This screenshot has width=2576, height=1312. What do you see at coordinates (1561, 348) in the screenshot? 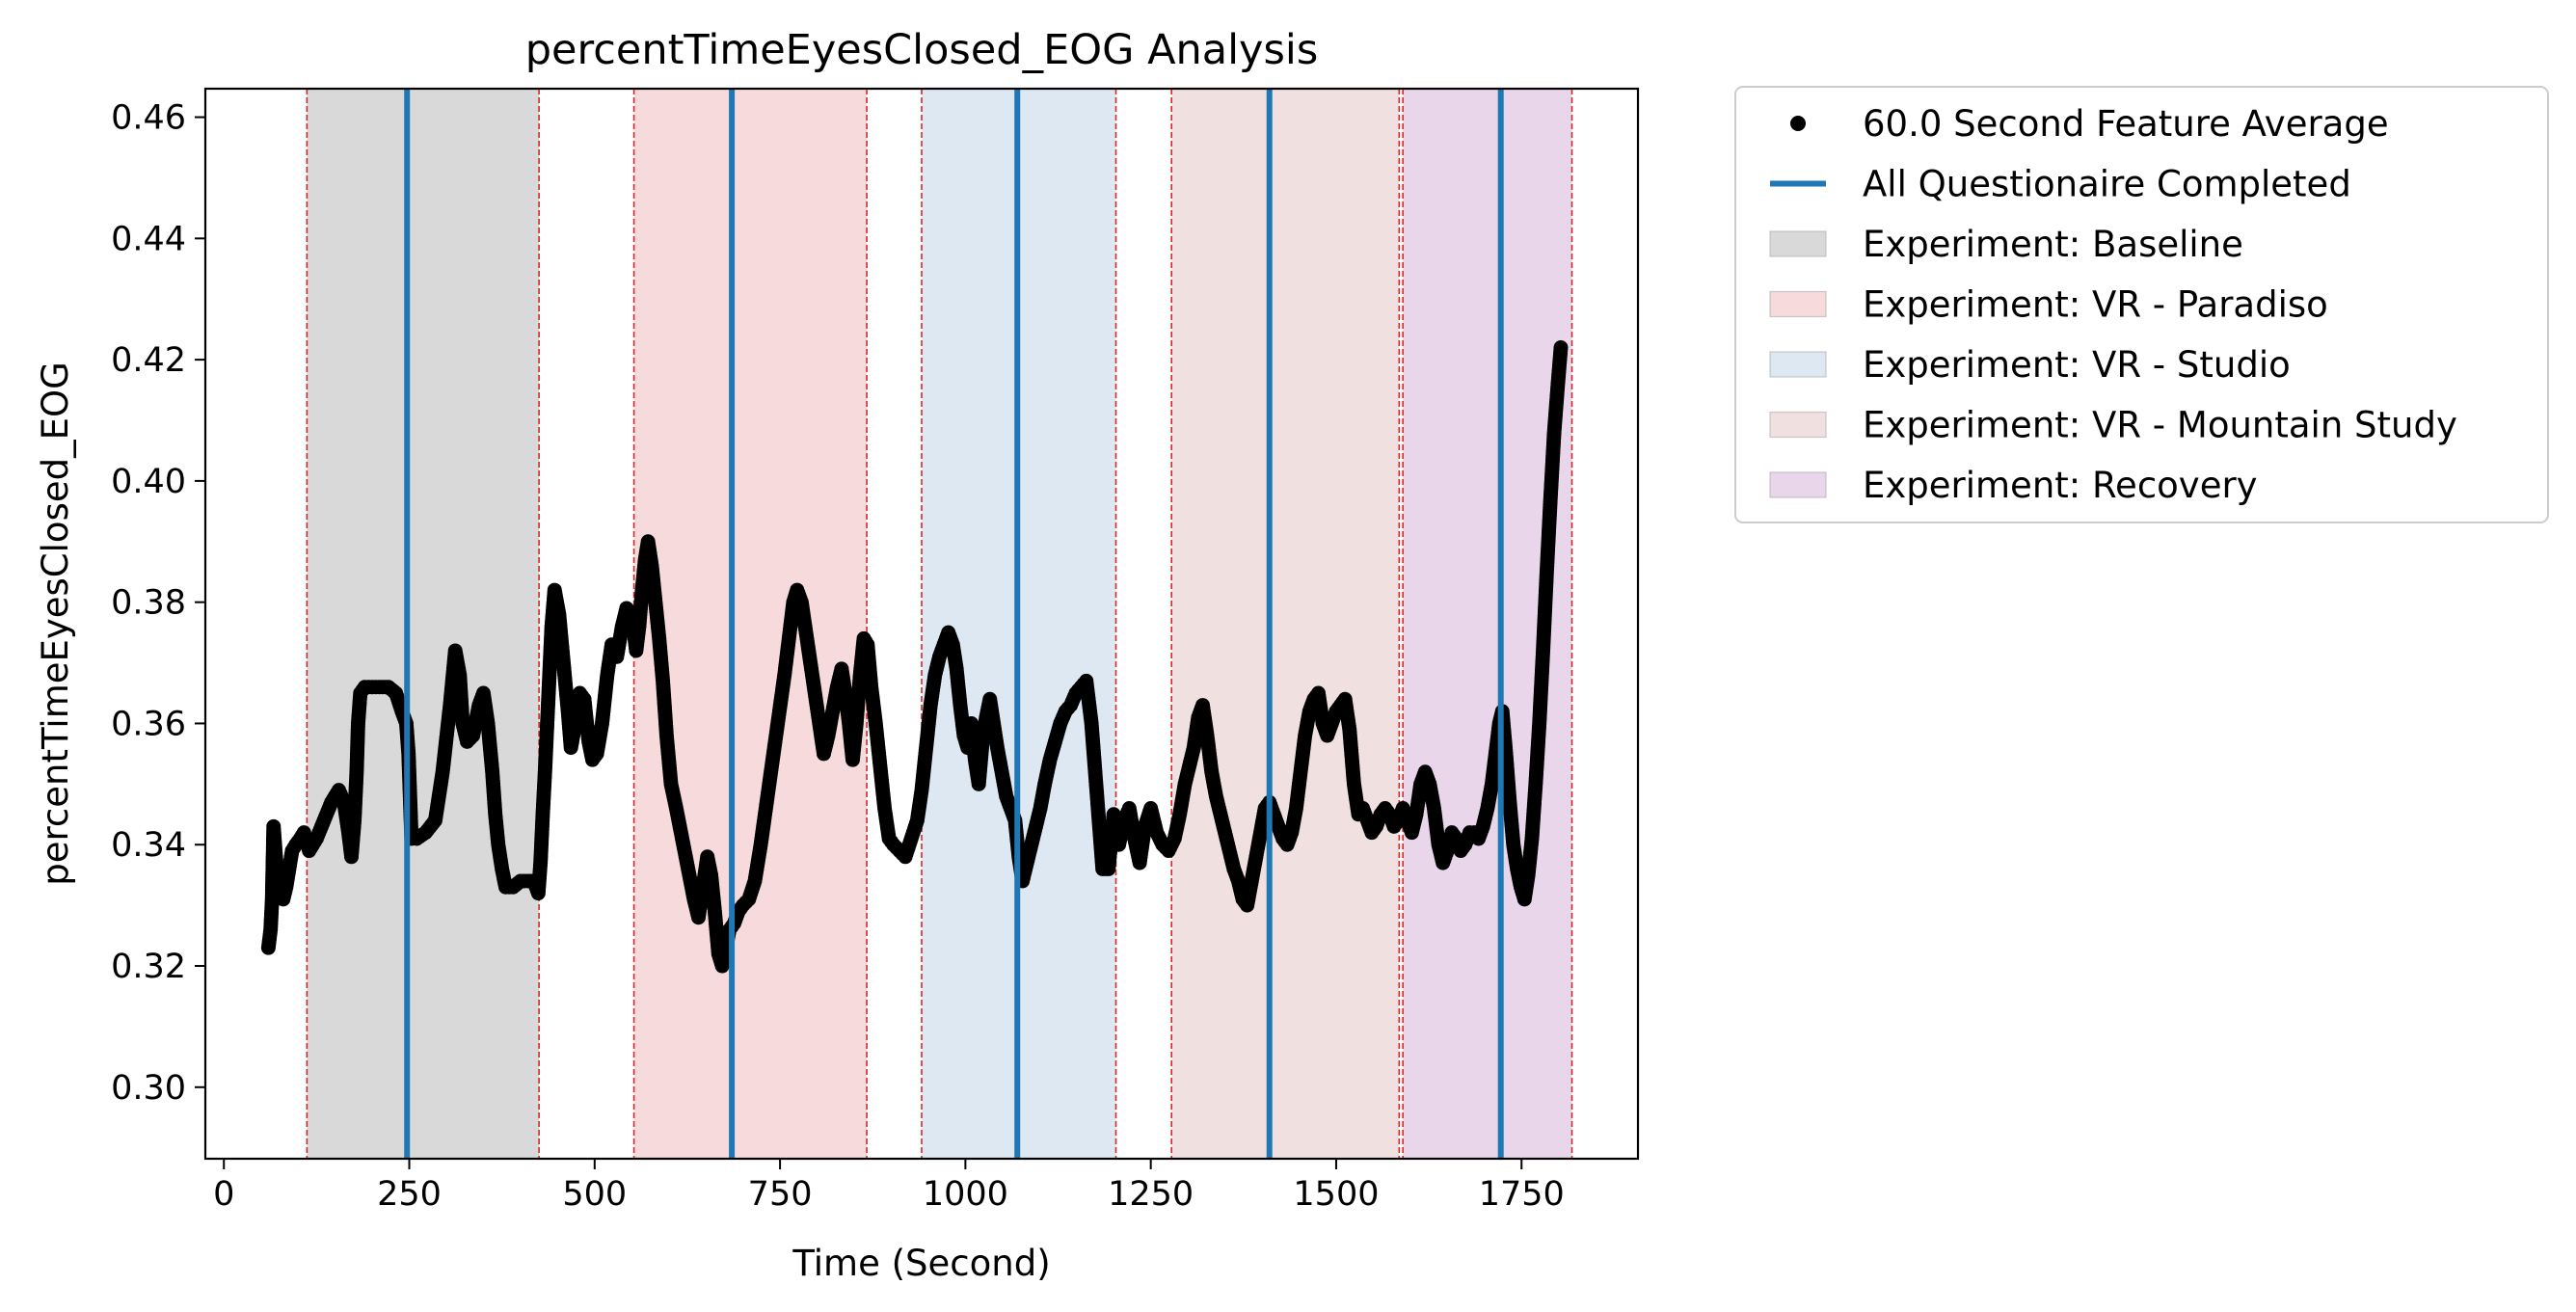
I see `data-point` at bounding box center [1561, 348].